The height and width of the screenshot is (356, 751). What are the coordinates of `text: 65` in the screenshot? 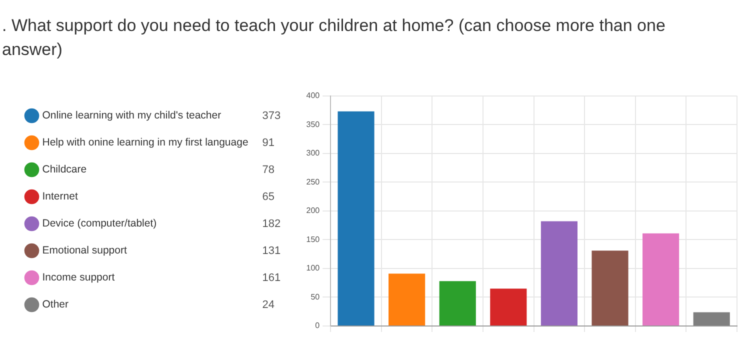 It's located at (268, 196).